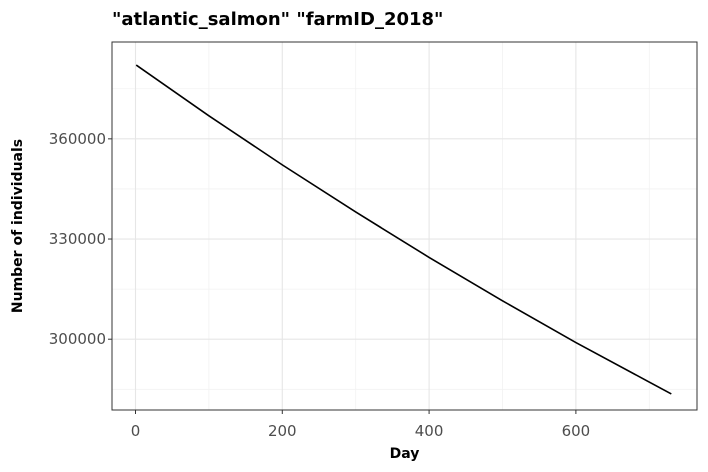 This screenshot has width=708, height=472. What do you see at coordinates (429, 431) in the screenshot?
I see `x-tick-label: 400` at bounding box center [429, 431].